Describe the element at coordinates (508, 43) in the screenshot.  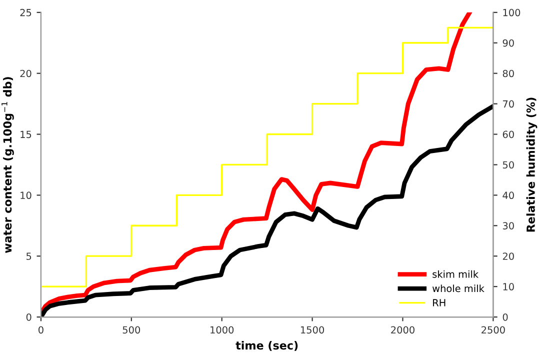
I see `y2-tick-label: 90` at that location.